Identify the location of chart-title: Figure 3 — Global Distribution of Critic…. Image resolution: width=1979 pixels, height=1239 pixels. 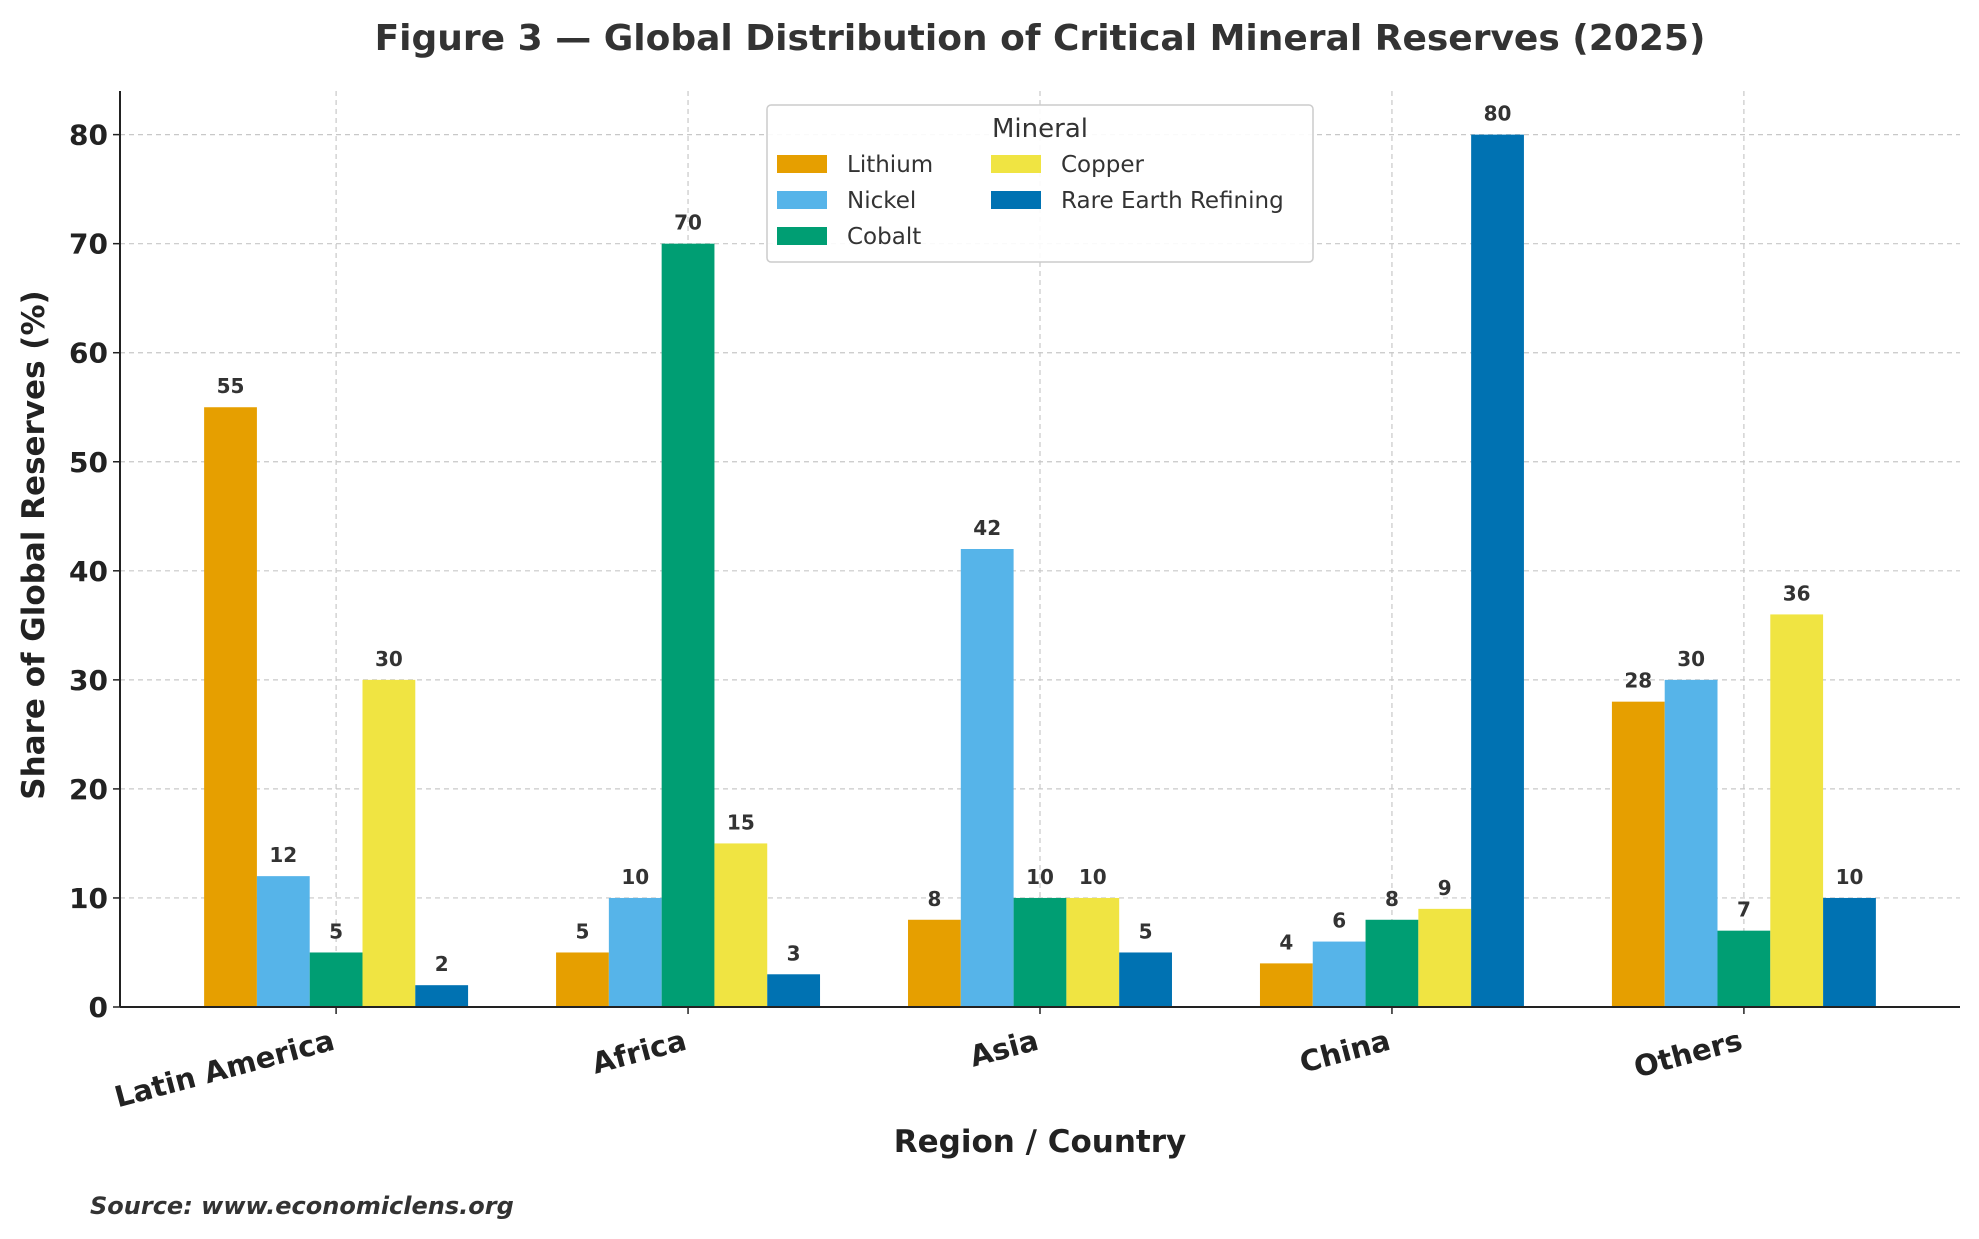
(1040, 38).